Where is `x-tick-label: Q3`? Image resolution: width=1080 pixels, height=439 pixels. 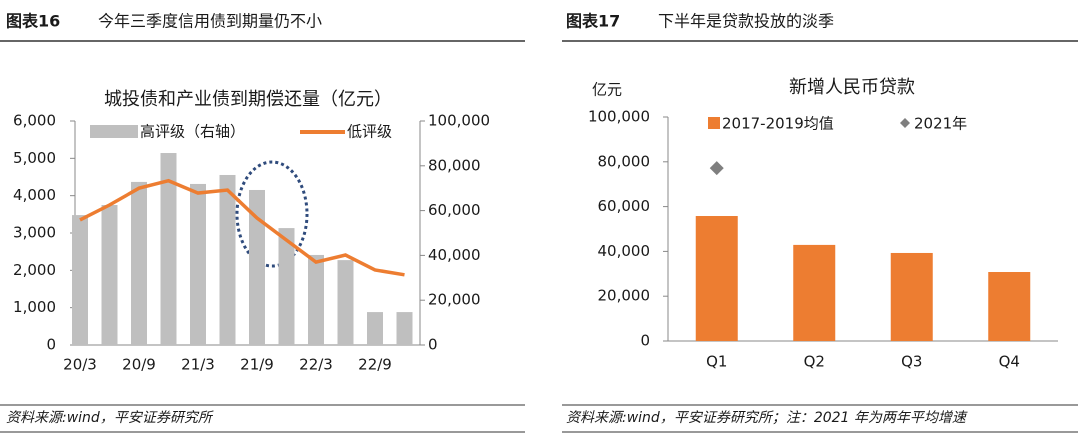
x-tick-label: Q3 is located at coordinates (911, 362).